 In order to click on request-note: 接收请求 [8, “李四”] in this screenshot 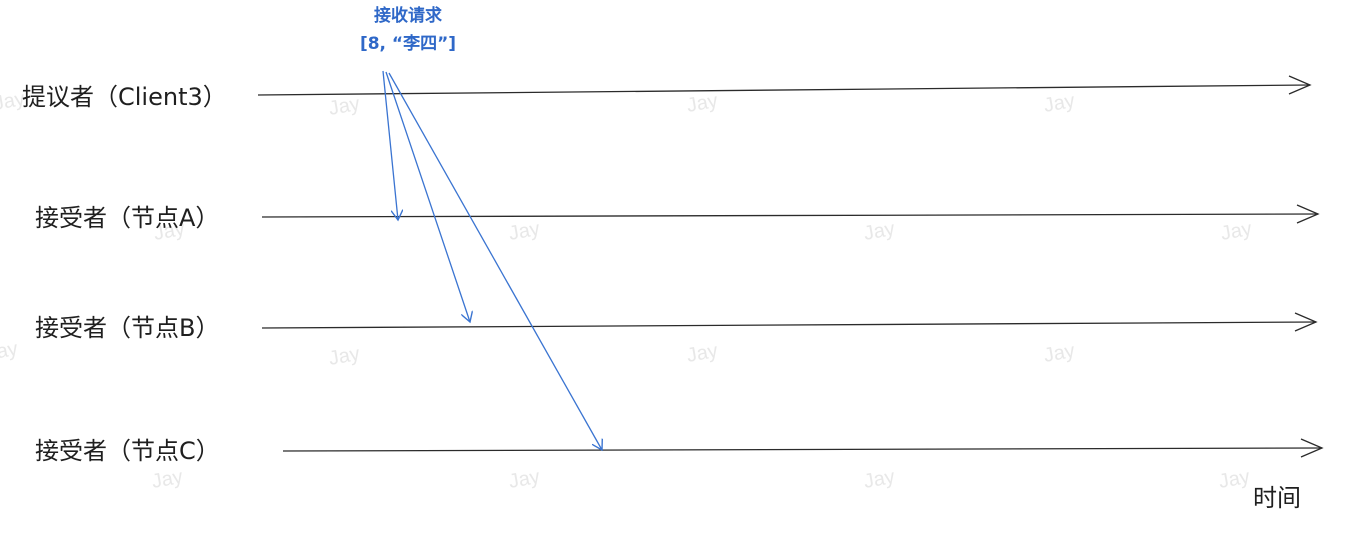, I will do `click(408, 29)`.